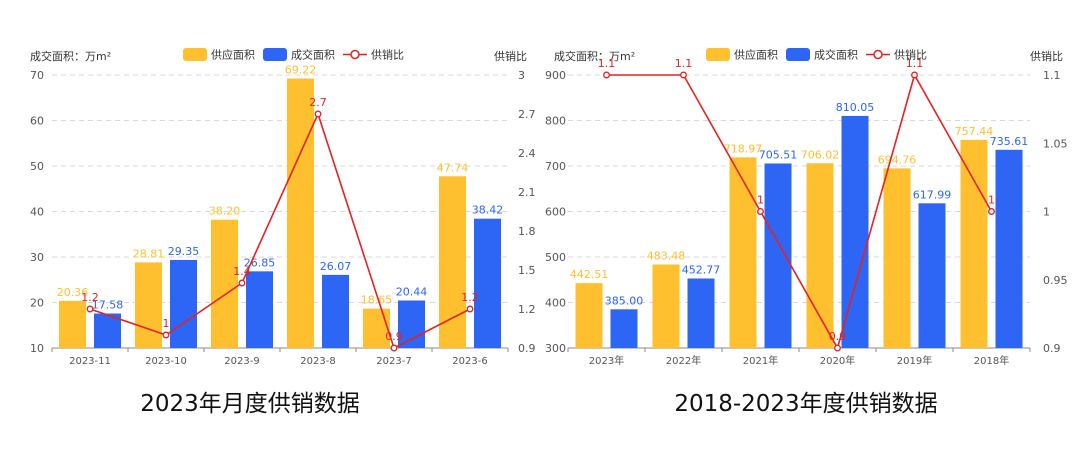 This screenshot has height=460, width=1080. I want to click on x-tick-label: 2019年, so click(914, 360).